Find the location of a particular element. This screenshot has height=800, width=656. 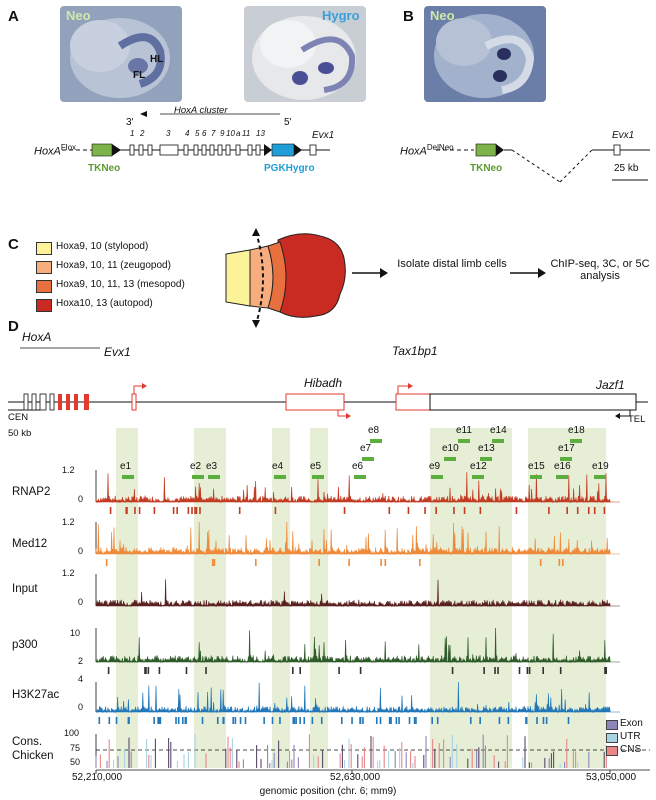

legend-row: Hoxa9, 10, 11 (zeugopod) is located at coordinates (126, 268).